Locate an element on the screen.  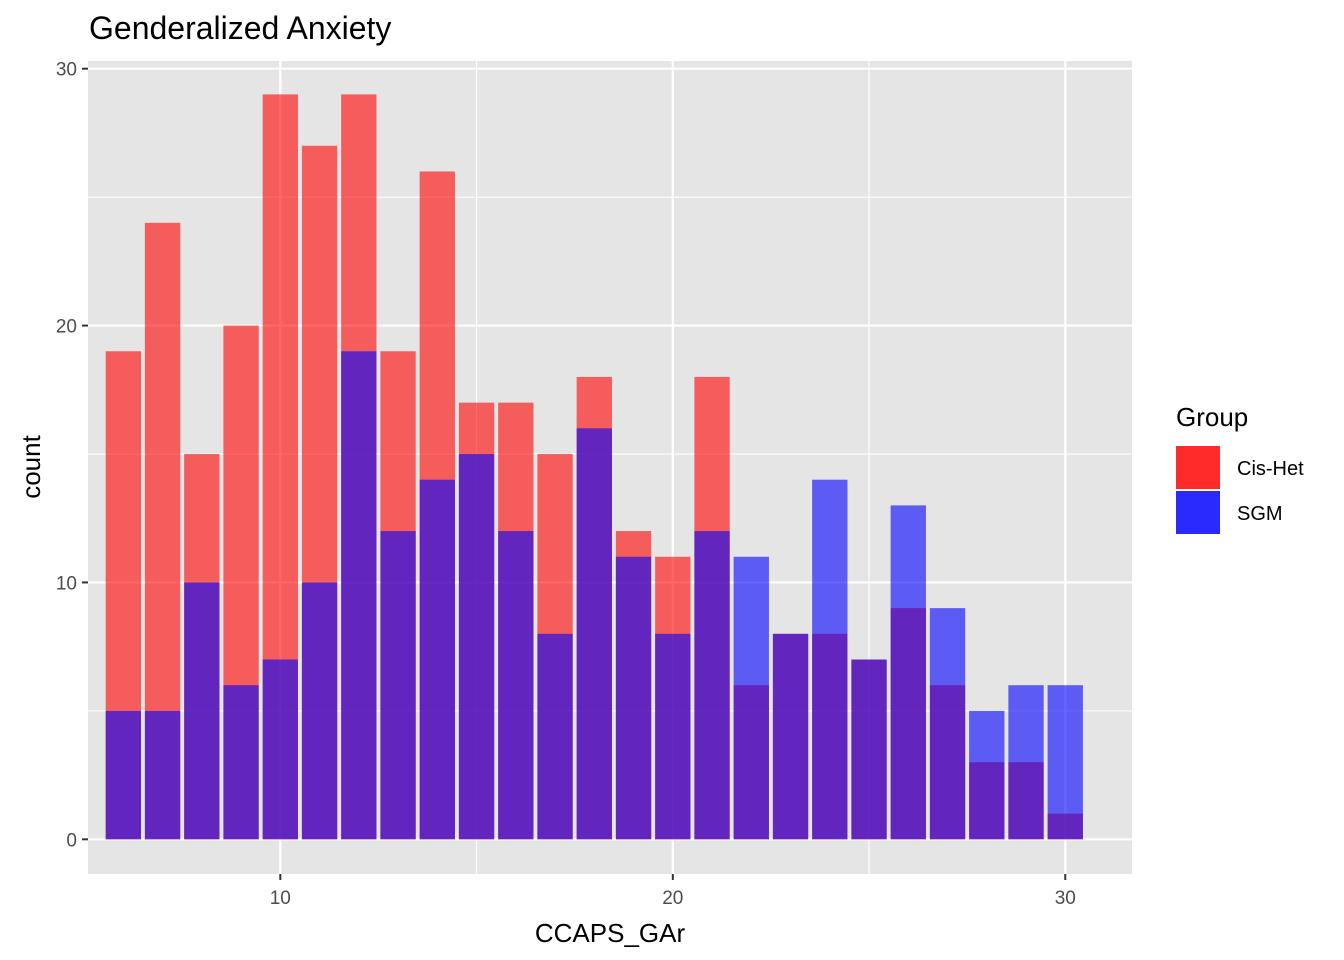
chart-title: Genderalized Anxiety is located at coordinates (240, 28).